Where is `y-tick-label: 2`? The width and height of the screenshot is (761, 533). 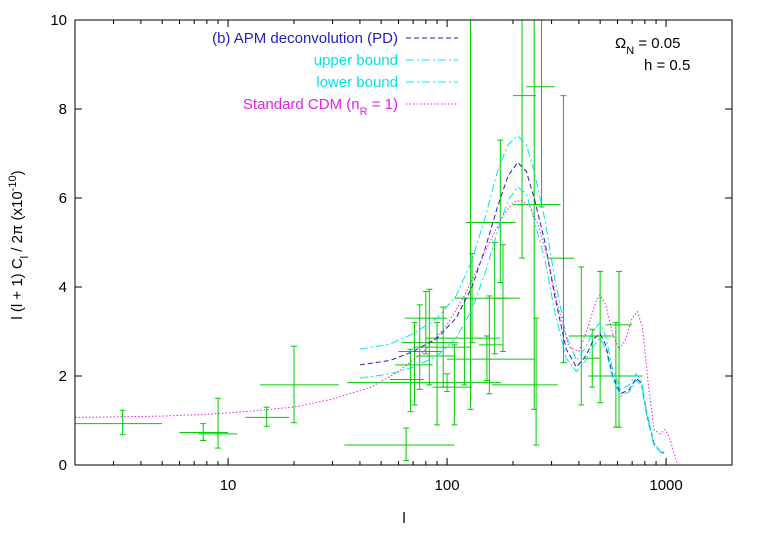
y-tick-label: 2 is located at coordinates (63, 376).